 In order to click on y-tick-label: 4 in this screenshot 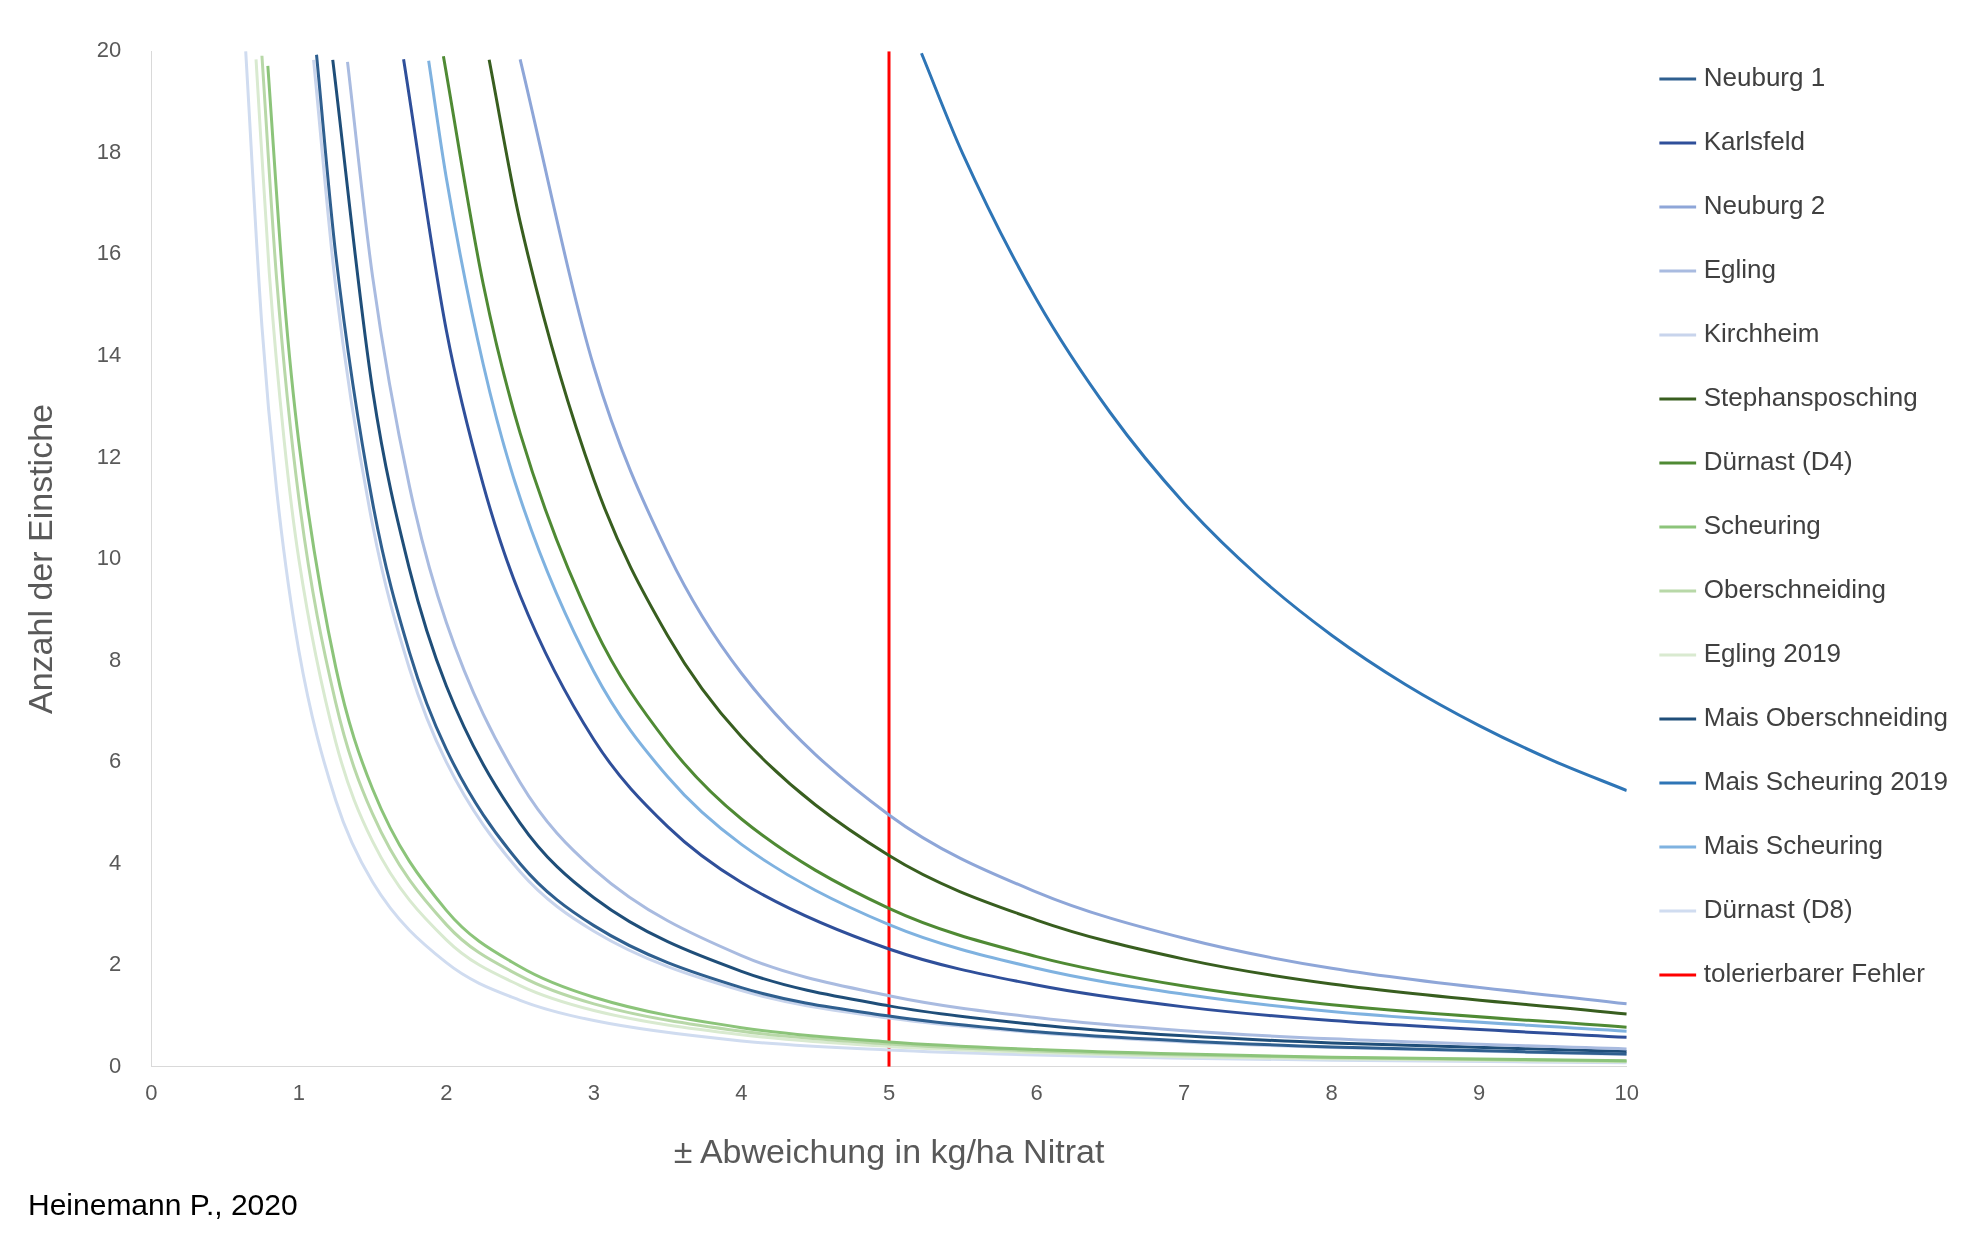, I will do `click(115, 862)`.